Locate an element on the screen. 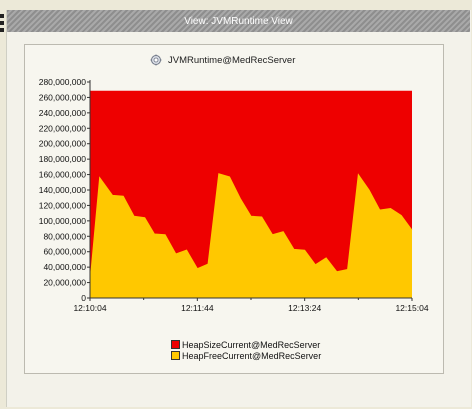 The image size is (472, 409). y-tick-label-0: 0 is located at coordinates (83, 298).